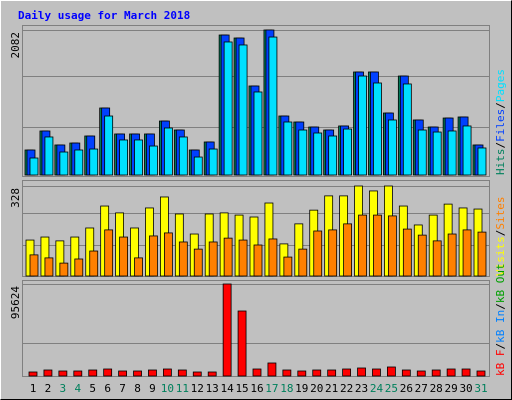  I want to click on x-tick-label: 22, so click(346, 388).